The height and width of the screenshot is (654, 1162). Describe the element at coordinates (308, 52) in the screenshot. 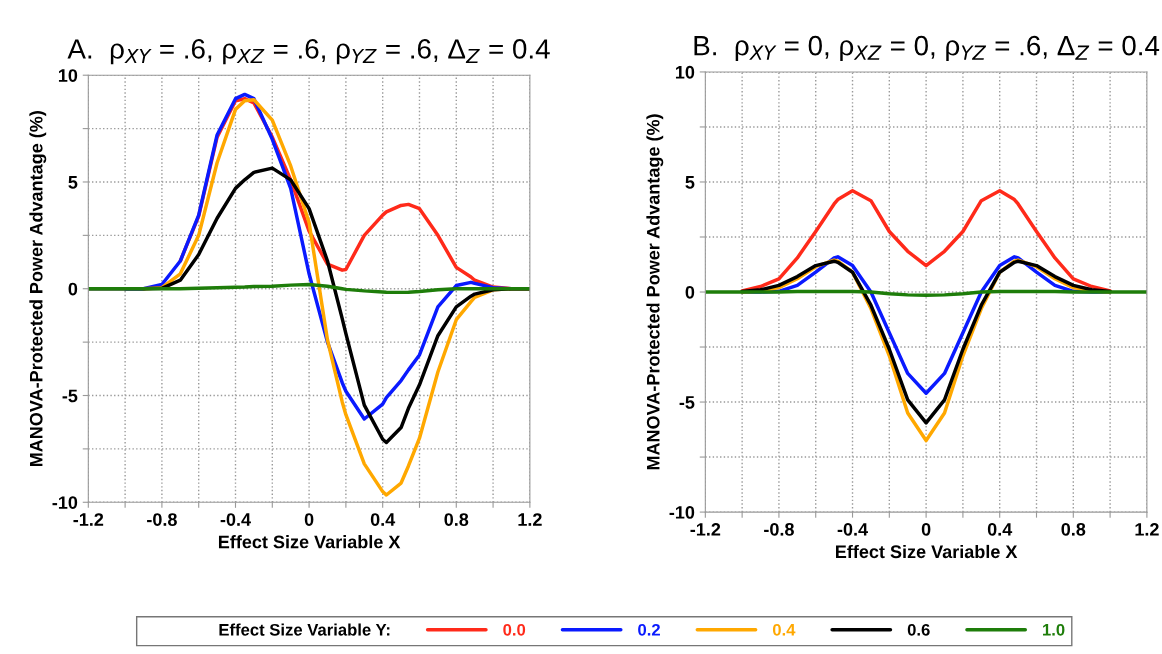

I see `chart-title: A. ρ$_{XY}$ = .6, ρ$_{XZ}$ = .6, ρ$_{YZ}$ = .6, Δ$_{Z}$ = 0.4` at that location.